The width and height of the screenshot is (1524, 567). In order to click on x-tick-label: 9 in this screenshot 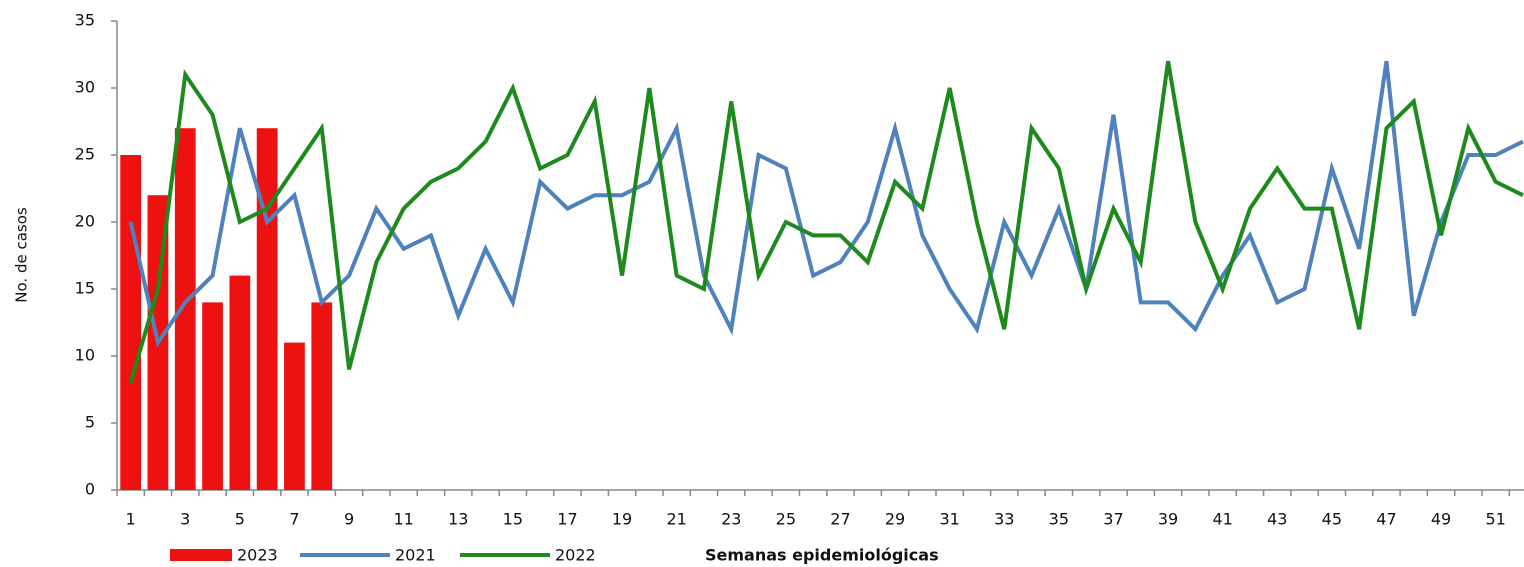, I will do `click(349, 519)`.